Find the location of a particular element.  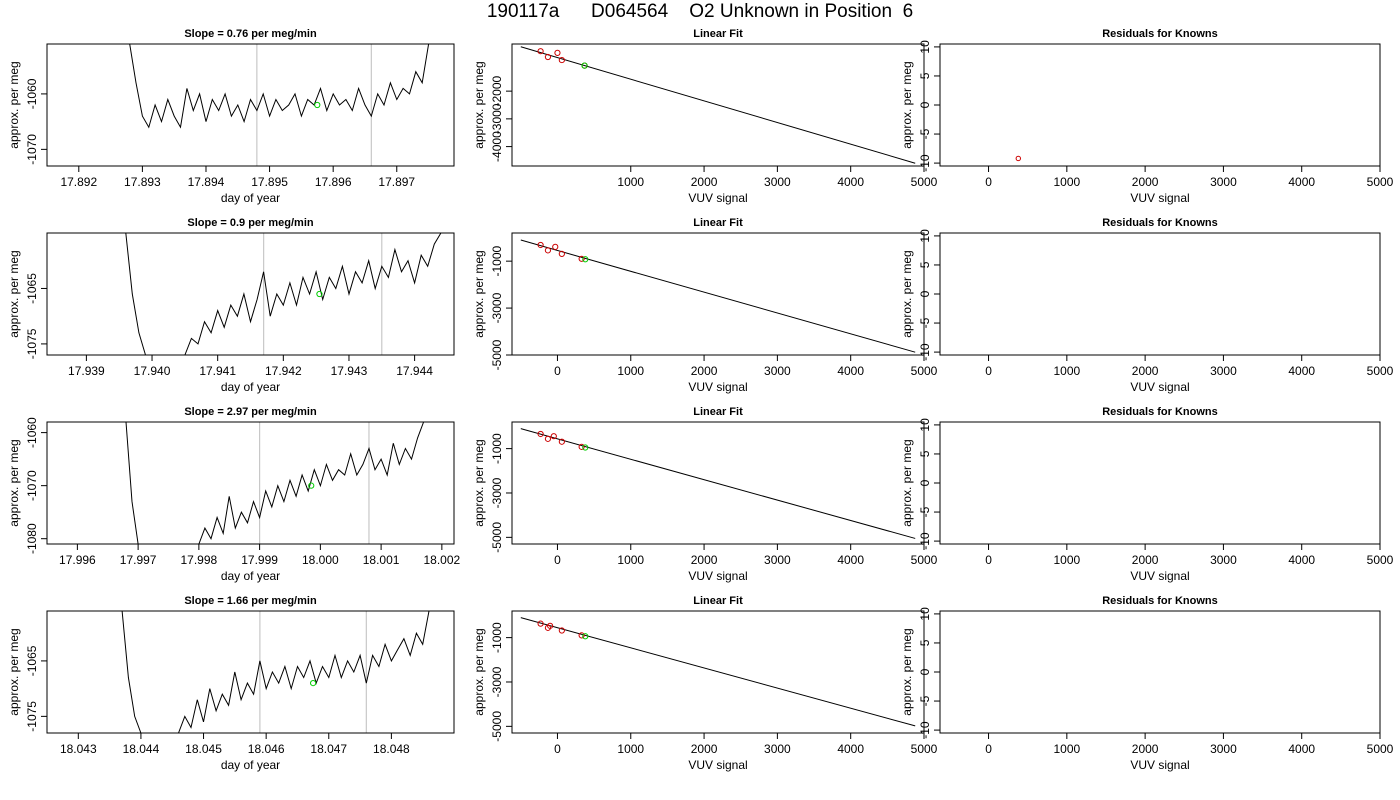

x-tick-label: 18.045 is located at coordinates (203, 749).